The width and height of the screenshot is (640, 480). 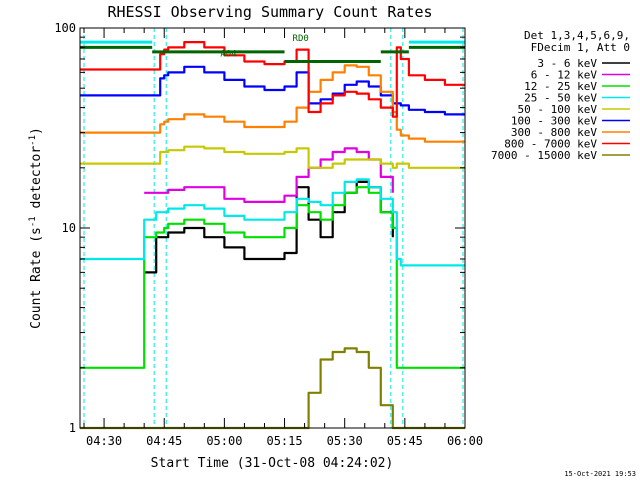 What do you see at coordinates (567, 63) in the screenshot?
I see `legend-label-0: 3 - 6 keV` at bounding box center [567, 63].